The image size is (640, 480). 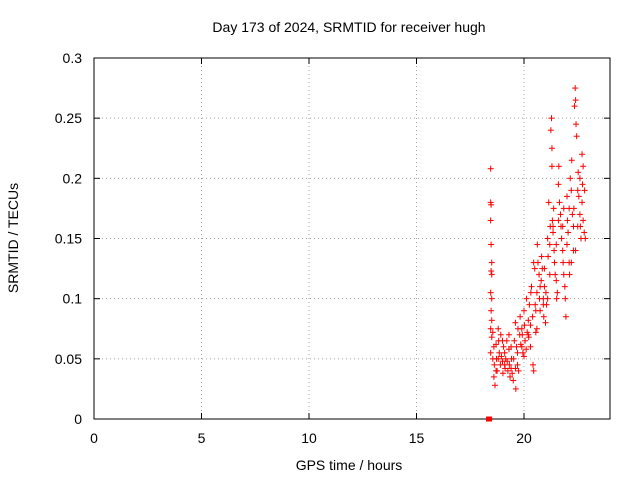 What do you see at coordinates (202, 438) in the screenshot?
I see `x-tick-label: 5` at bounding box center [202, 438].